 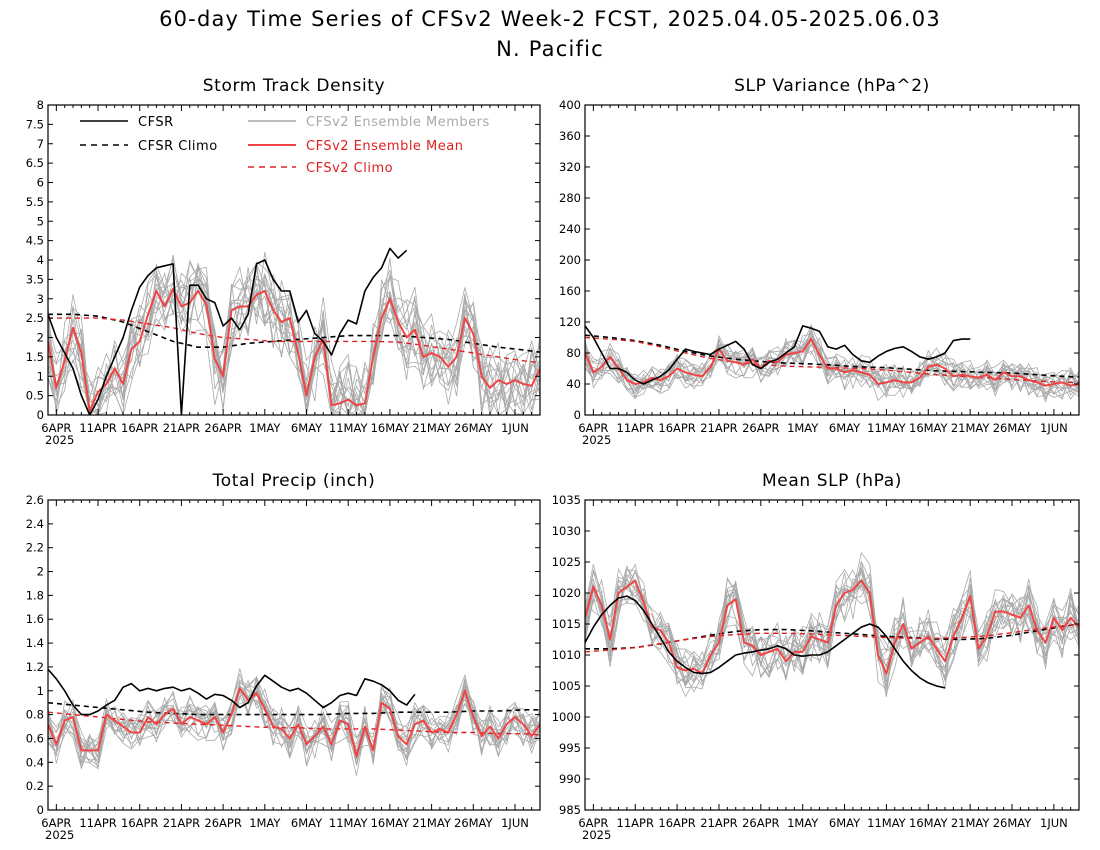 I want to click on y-tick-label: 1015, so click(x=566, y=624).